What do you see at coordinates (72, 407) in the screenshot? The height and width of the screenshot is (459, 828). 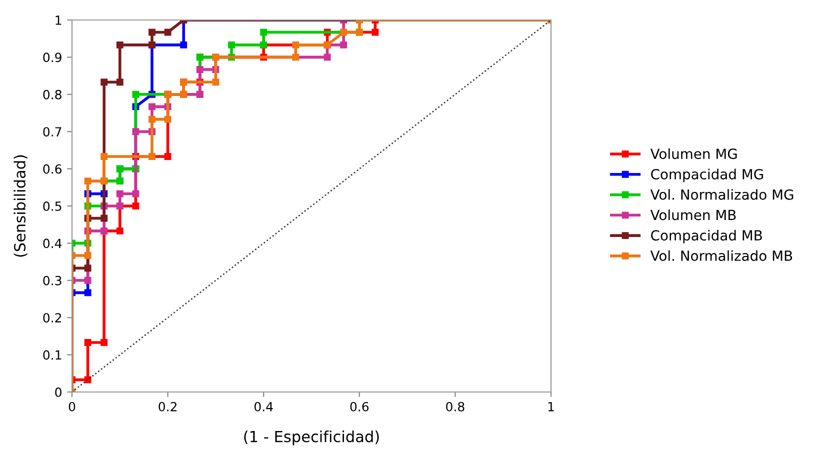 I see `x-tick-label: 0` at bounding box center [72, 407].